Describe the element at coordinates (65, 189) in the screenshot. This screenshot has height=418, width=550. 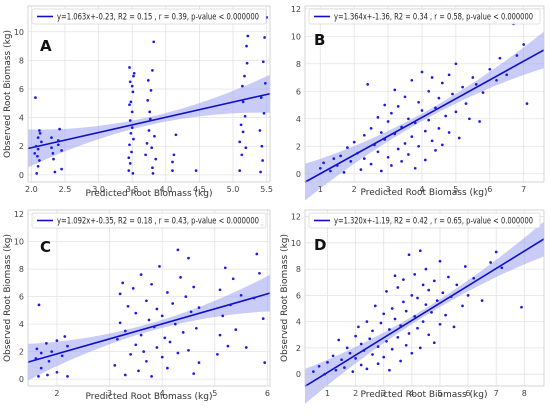
I see `x-tick-label: 2.5` at that location.